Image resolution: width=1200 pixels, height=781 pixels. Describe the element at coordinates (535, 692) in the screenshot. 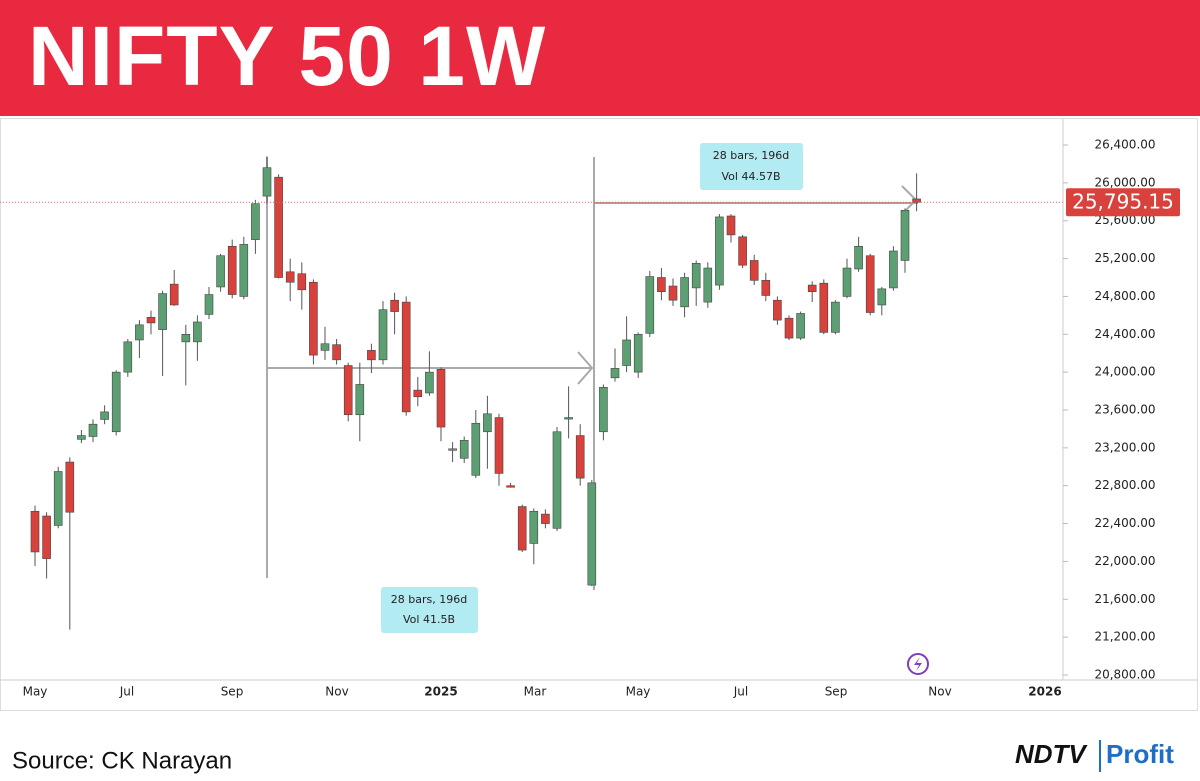

I see `x-tick-label: Mar` at that location.